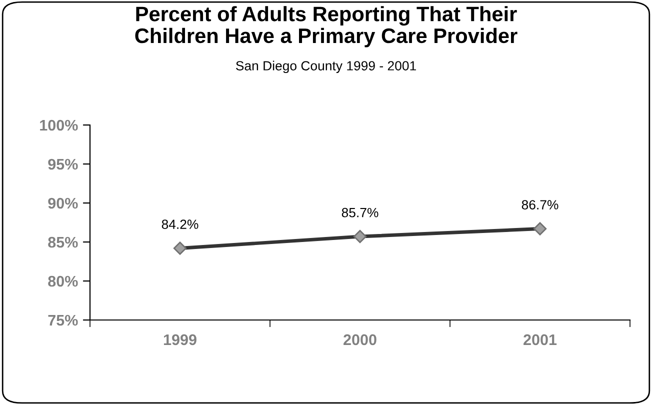 This screenshot has height=405, width=652. Describe the element at coordinates (59, 125) in the screenshot. I see `y-tick-label: 100%` at that location.